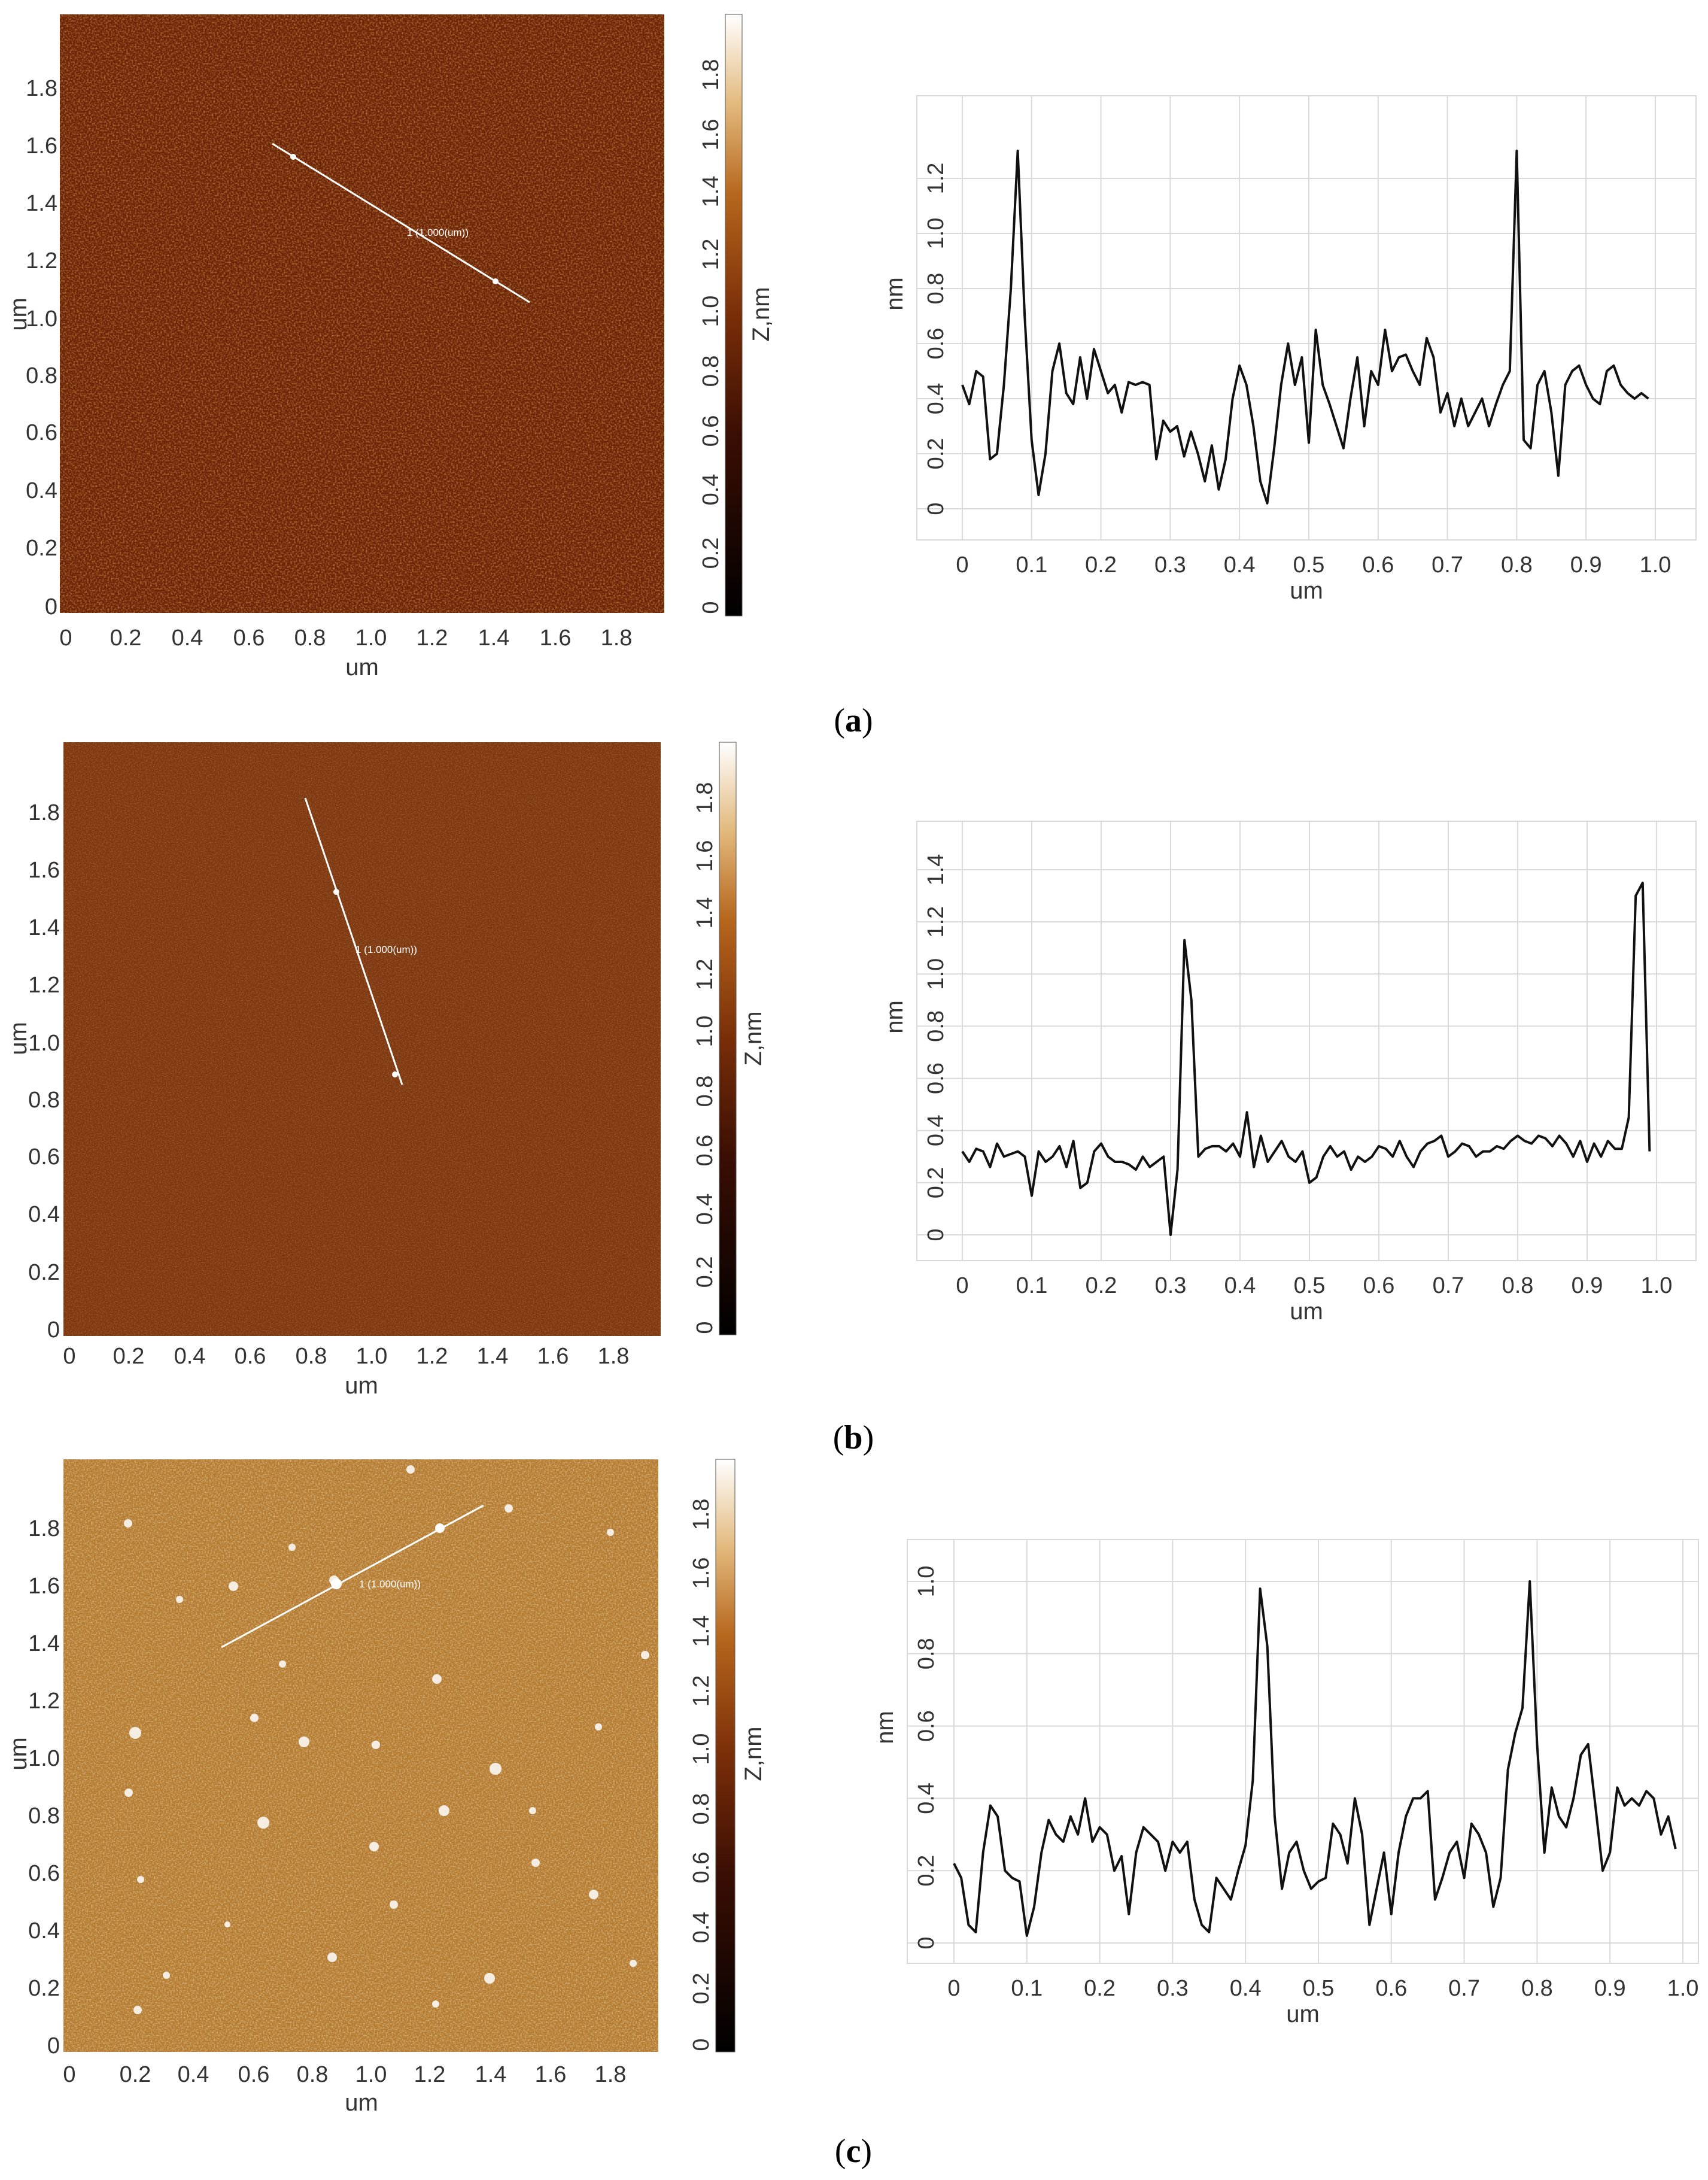 This screenshot has width=1708, height=2180. I want to click on x-tick-label: 0.1, so click(1031, 565).